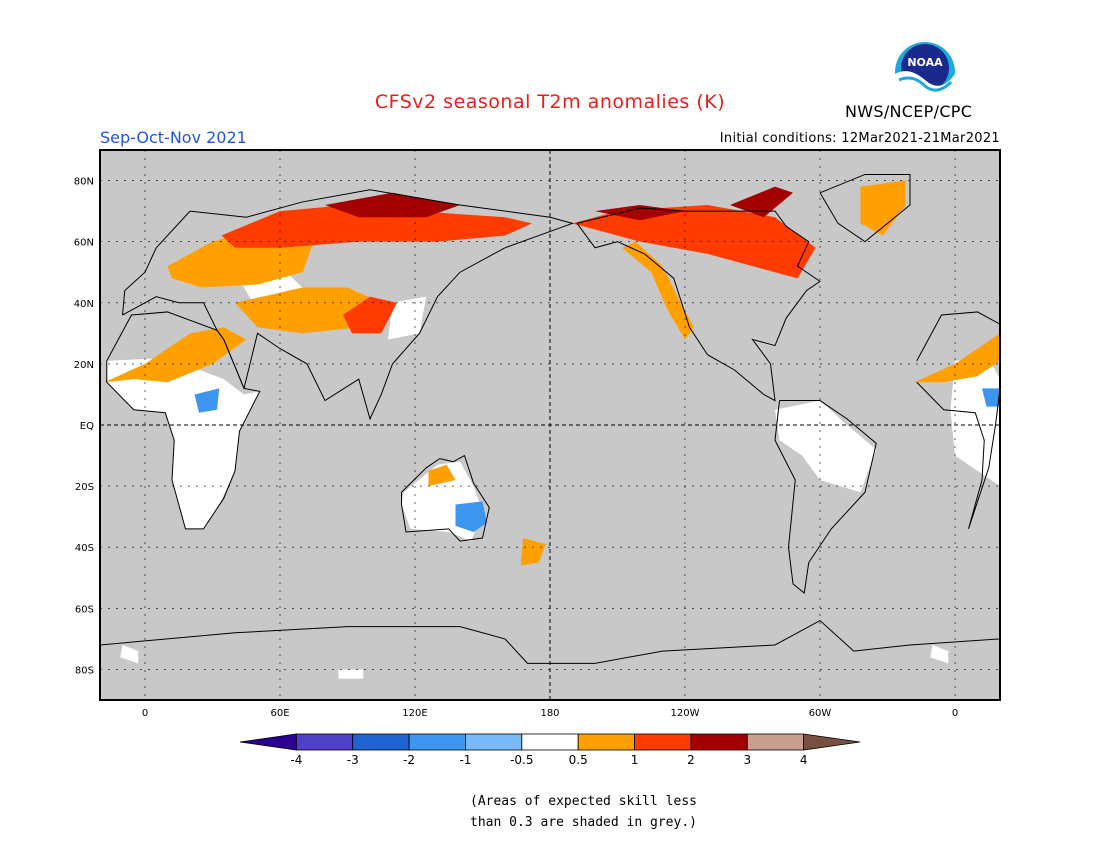 This screenshot has height=850, width=1100. Describe the element at coordinates (279, 713) in the screenshot. I see `lon-label: 60E` at that location.